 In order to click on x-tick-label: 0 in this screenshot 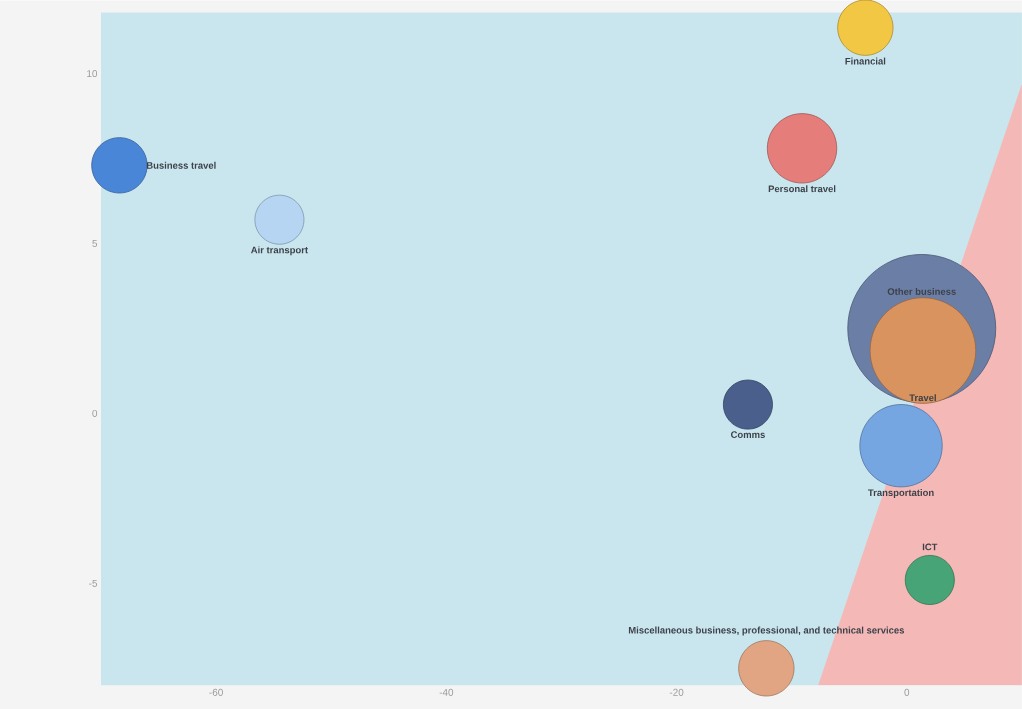, I will do `click(907, 692)`.